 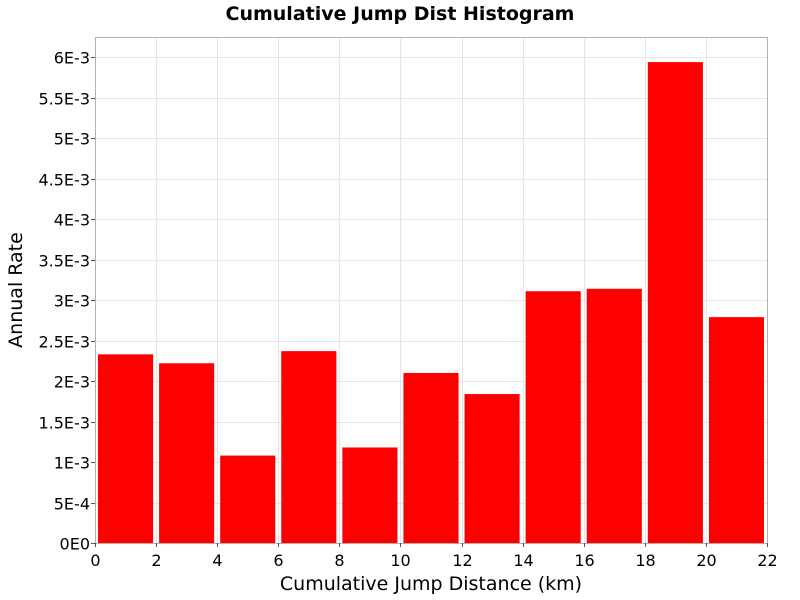 What do you see at coordinates (72, 382) in the screenshot?
I see `y-tick-label: 2E-3` at bounding box center [72, 382].